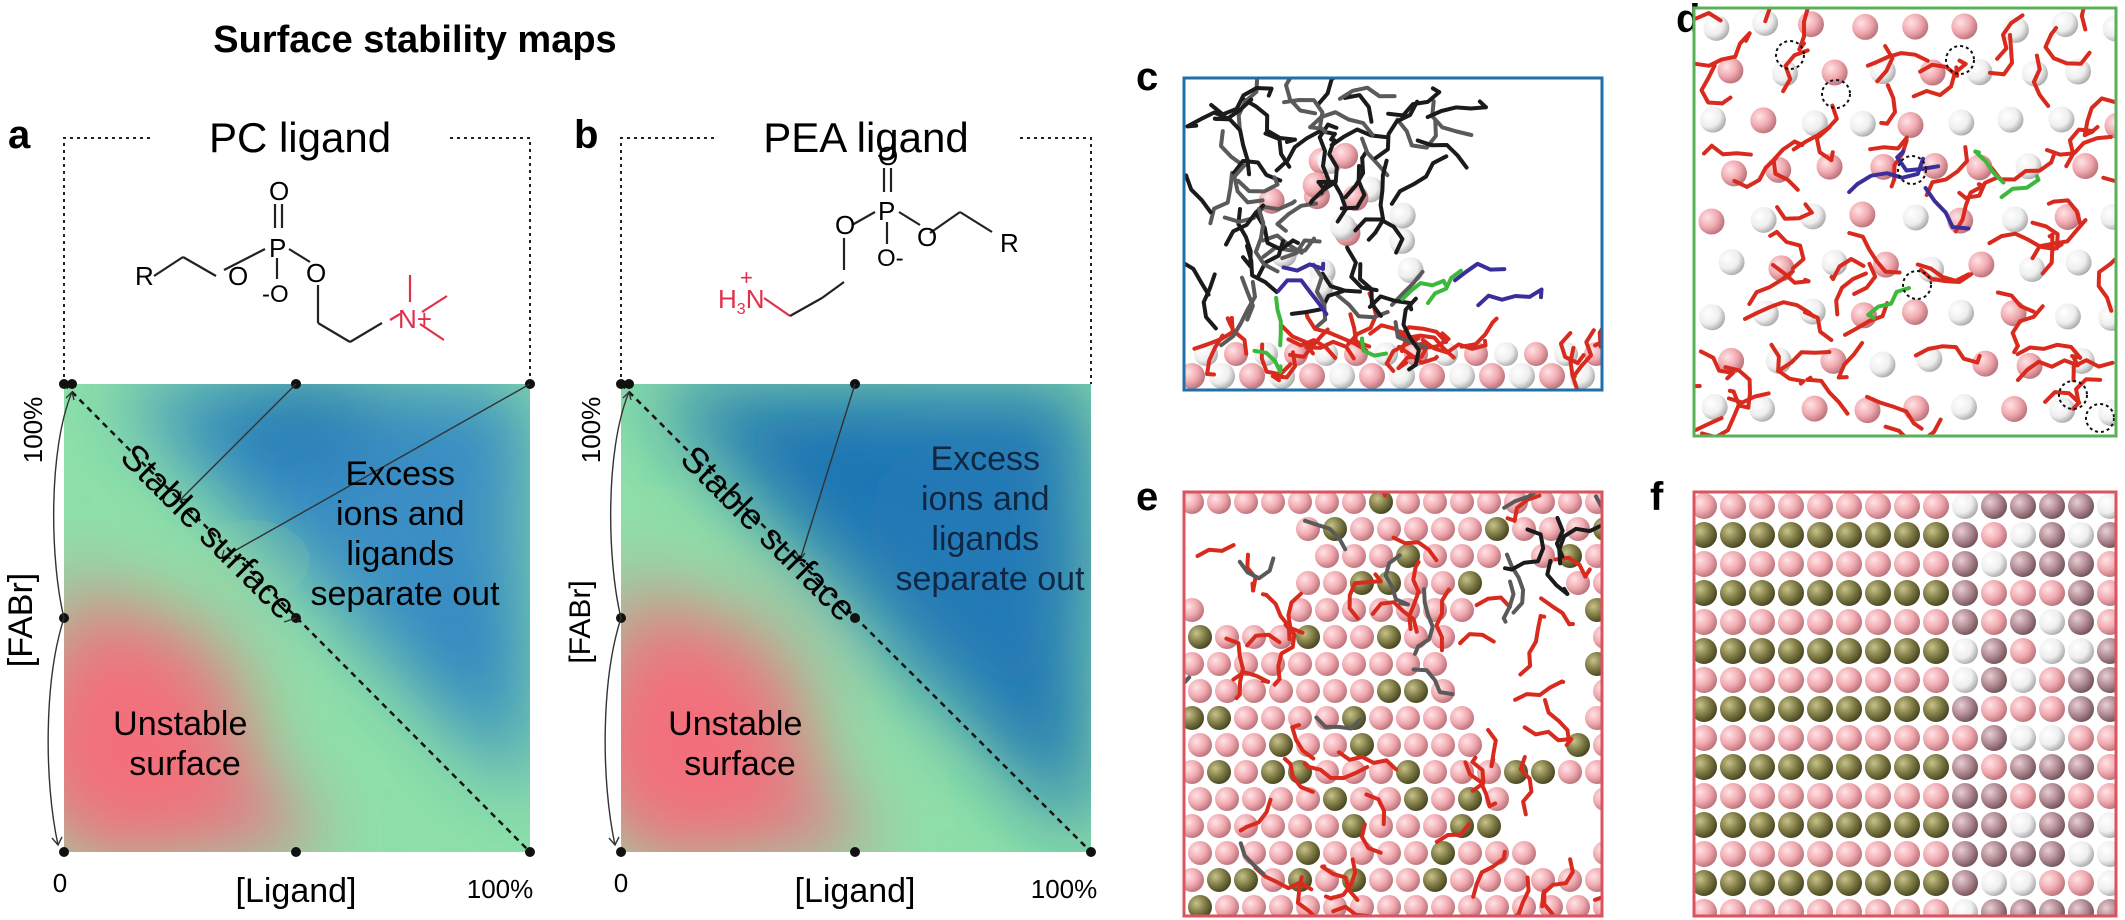 Image resolution: width=2125 pixels, height=920 pixels. Describe the element at coordinates (856, 260) in the screenshot. I see `ligand-bracket` at that location.